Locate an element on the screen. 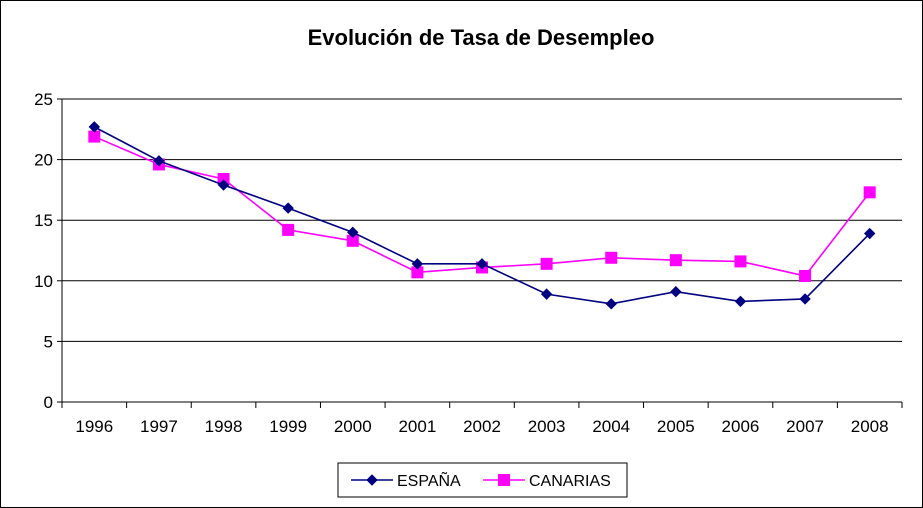 This screenshot has width=923, height=508. x-tick-label: 2001 is located at coordinates (417, 426).